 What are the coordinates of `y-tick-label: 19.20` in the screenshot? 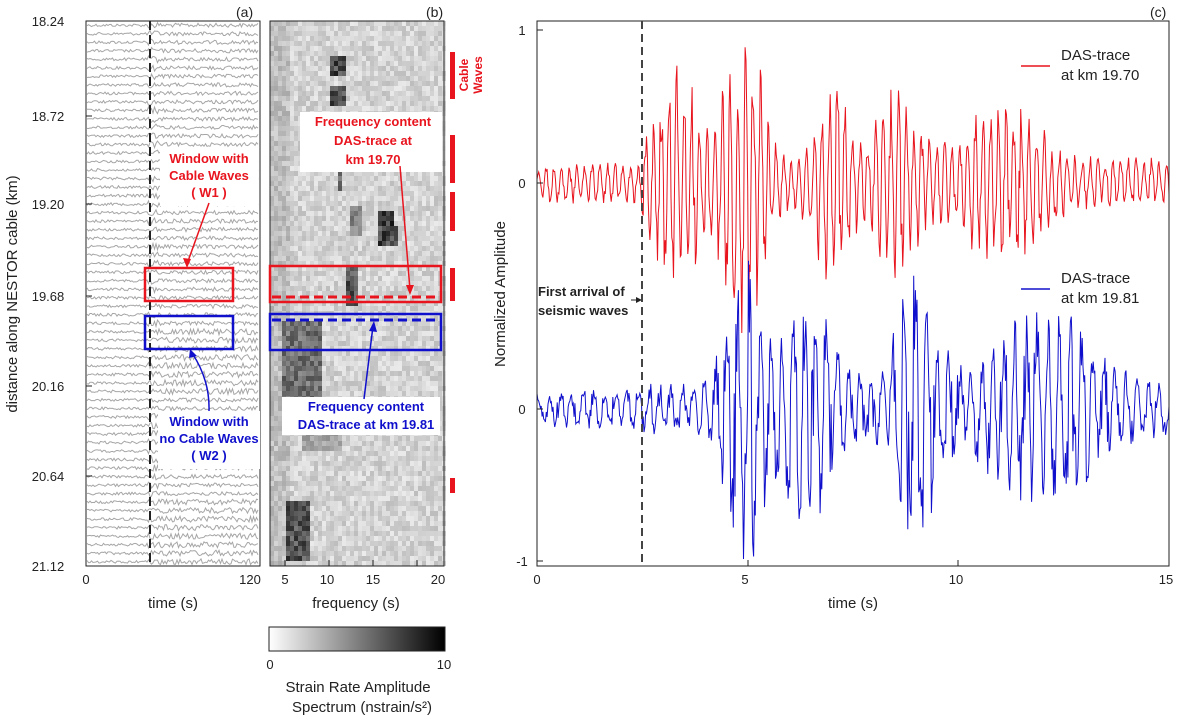 It's located at (48, 204).